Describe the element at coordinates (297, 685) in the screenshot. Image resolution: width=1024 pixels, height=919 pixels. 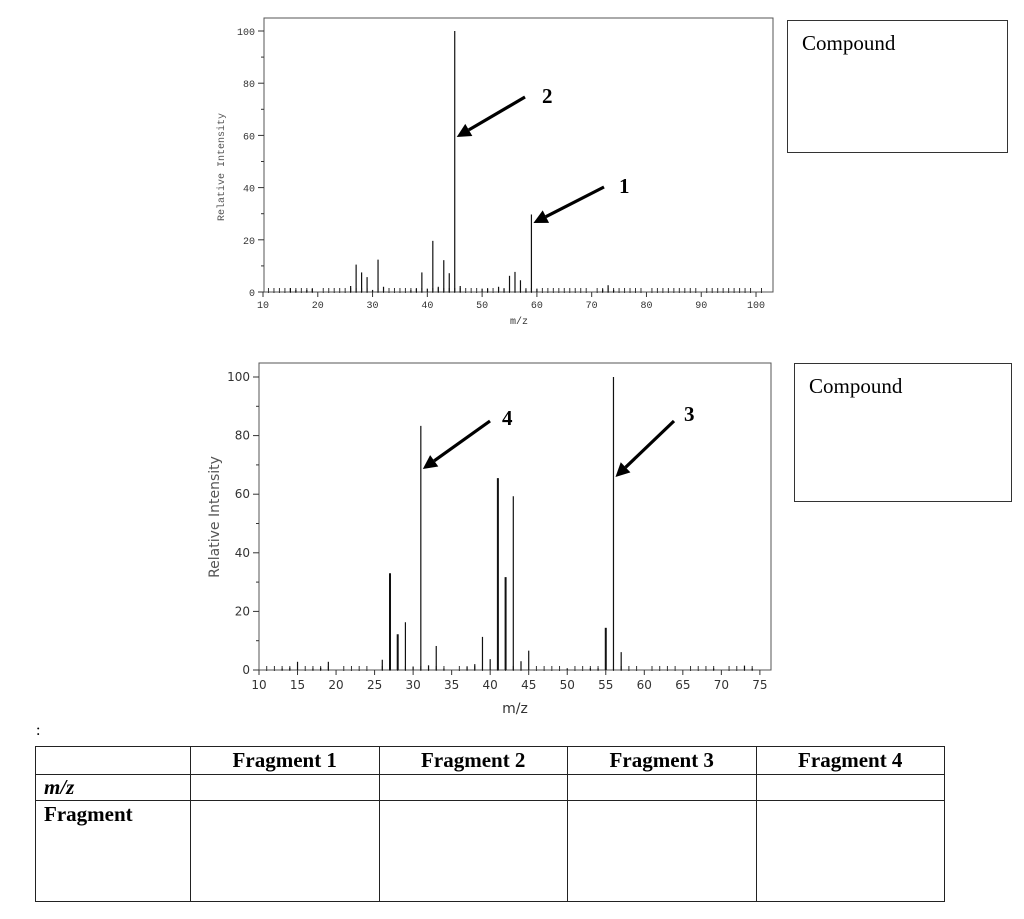
I see `x-tick-label: 15` at that location.